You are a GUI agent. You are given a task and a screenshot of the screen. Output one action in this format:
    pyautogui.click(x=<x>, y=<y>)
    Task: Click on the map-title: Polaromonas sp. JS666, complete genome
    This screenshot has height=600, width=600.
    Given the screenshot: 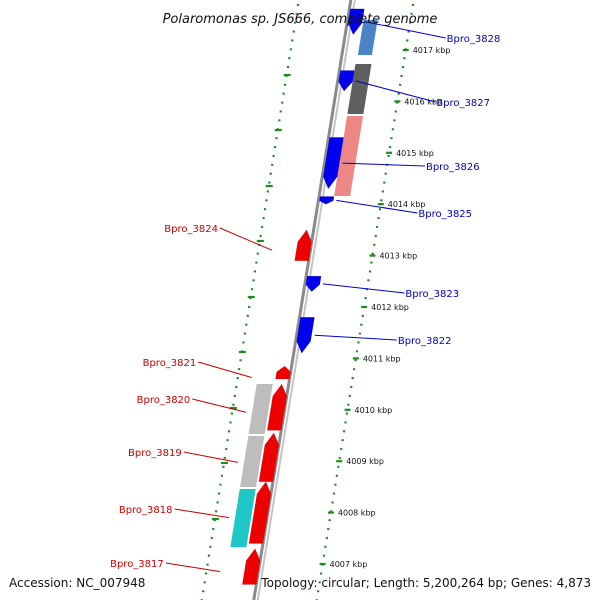 What is the action you would take?
    pyautogui.click(x=300, y=19)
    